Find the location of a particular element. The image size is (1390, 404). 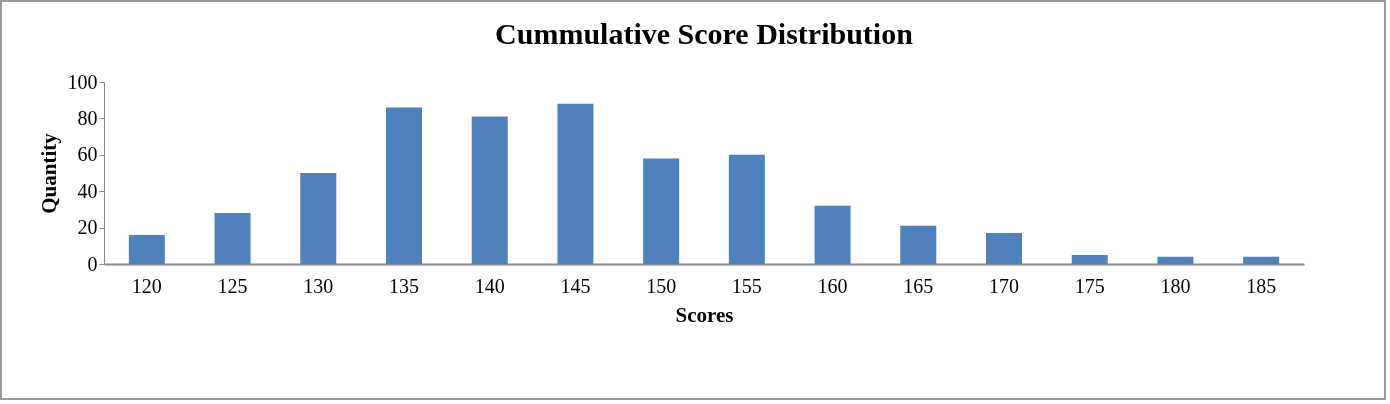

x-tick-label: 140 is located at coordinates (489, 285).